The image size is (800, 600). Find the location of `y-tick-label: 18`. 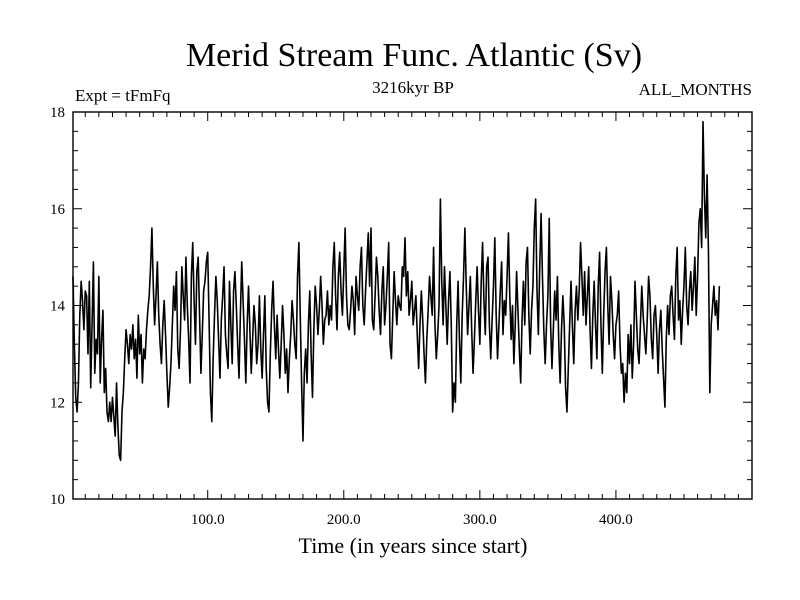

y-tick-label: 18 is located at coordinates (57, 113).